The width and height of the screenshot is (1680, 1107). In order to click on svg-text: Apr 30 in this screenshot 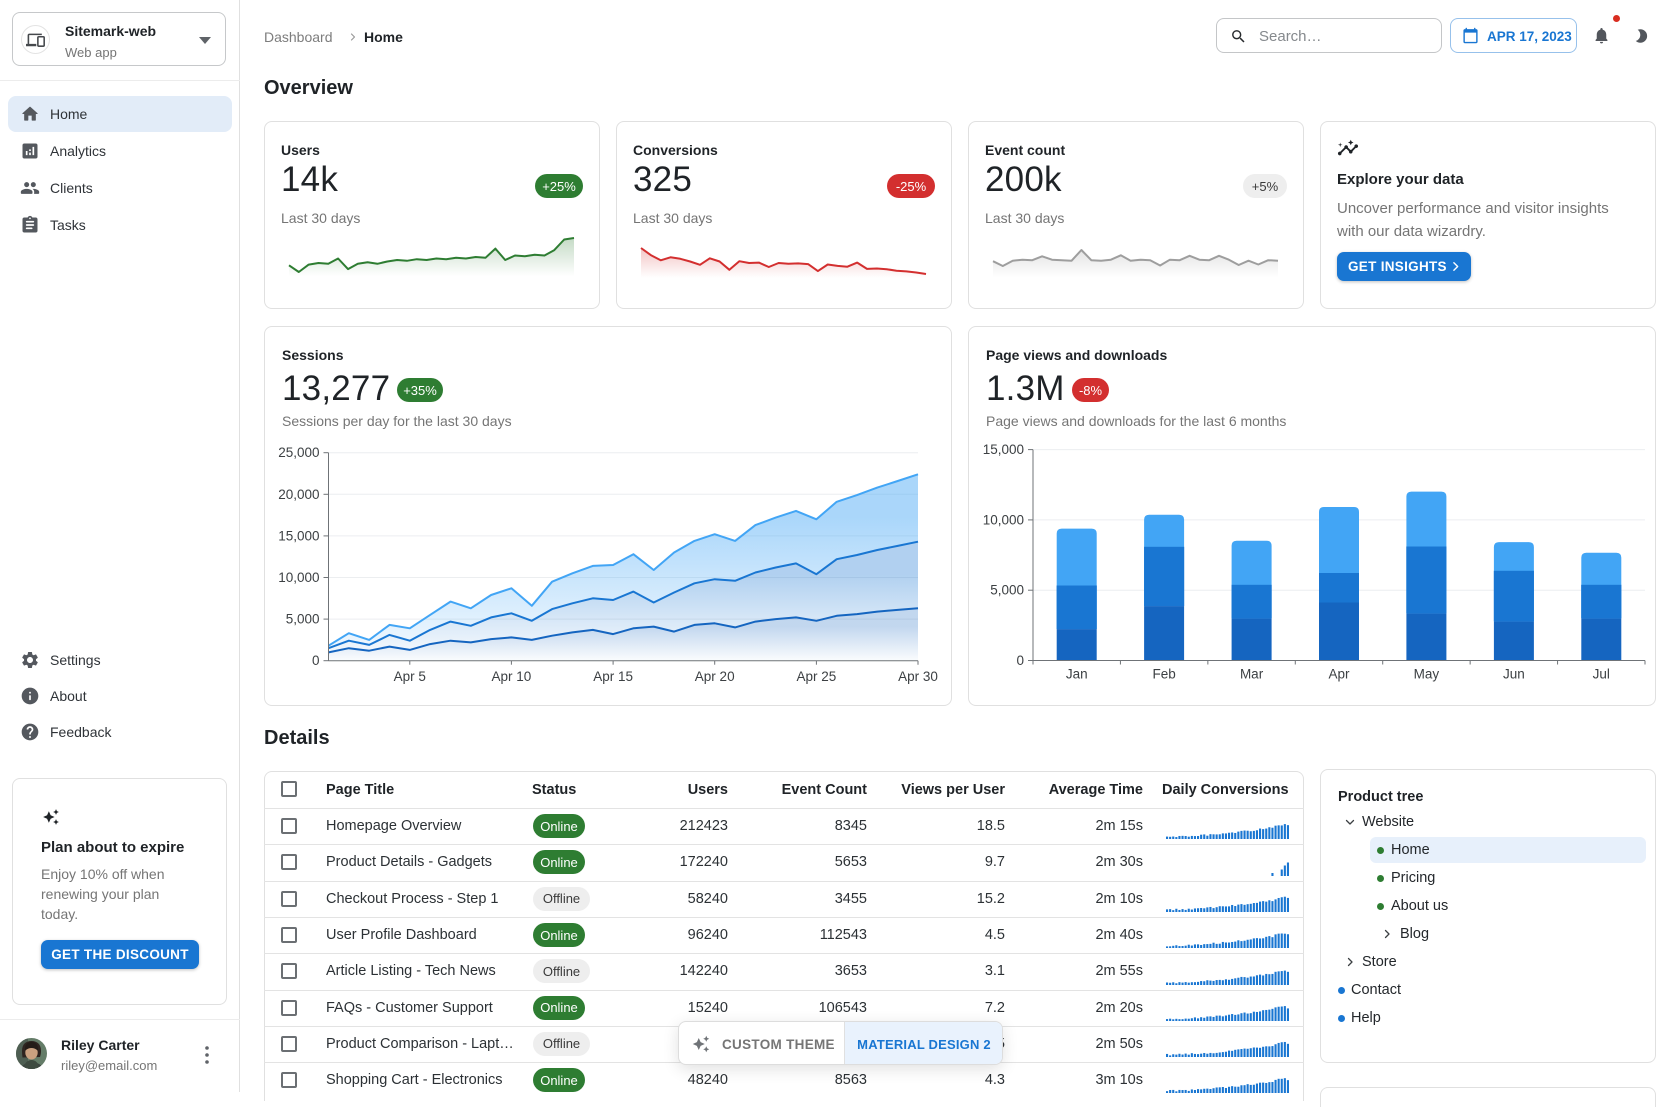, I will do `click(918, 676)`.